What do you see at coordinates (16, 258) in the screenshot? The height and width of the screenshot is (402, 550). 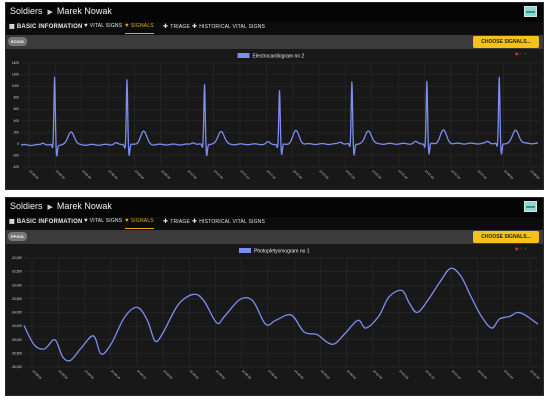 I see `y-tick-label: -32,000` at bounding box center [16, 258].